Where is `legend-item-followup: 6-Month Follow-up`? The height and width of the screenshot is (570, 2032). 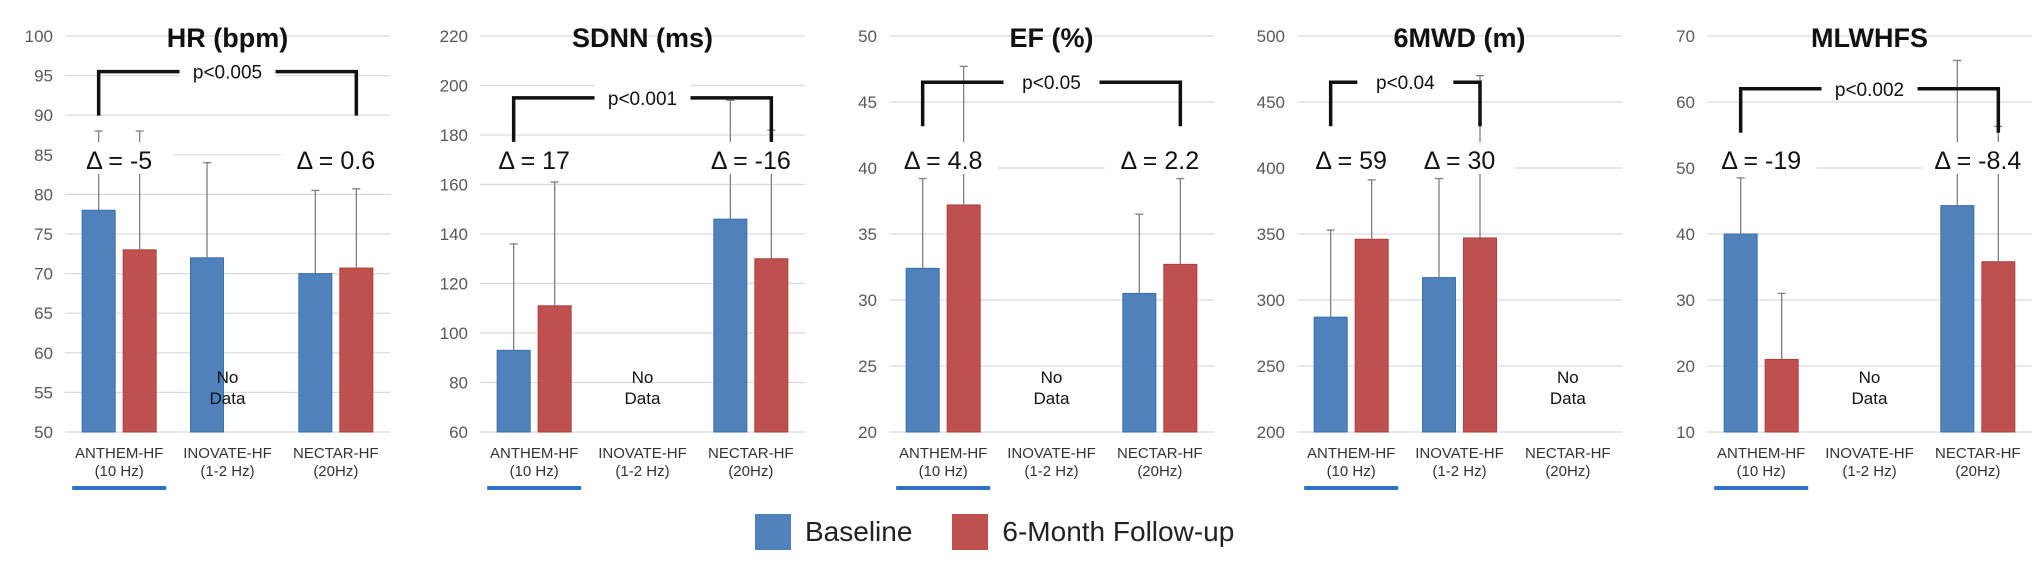
legend-item-followup: 6-Month Follow-up is located at coordinates (1093, 532).